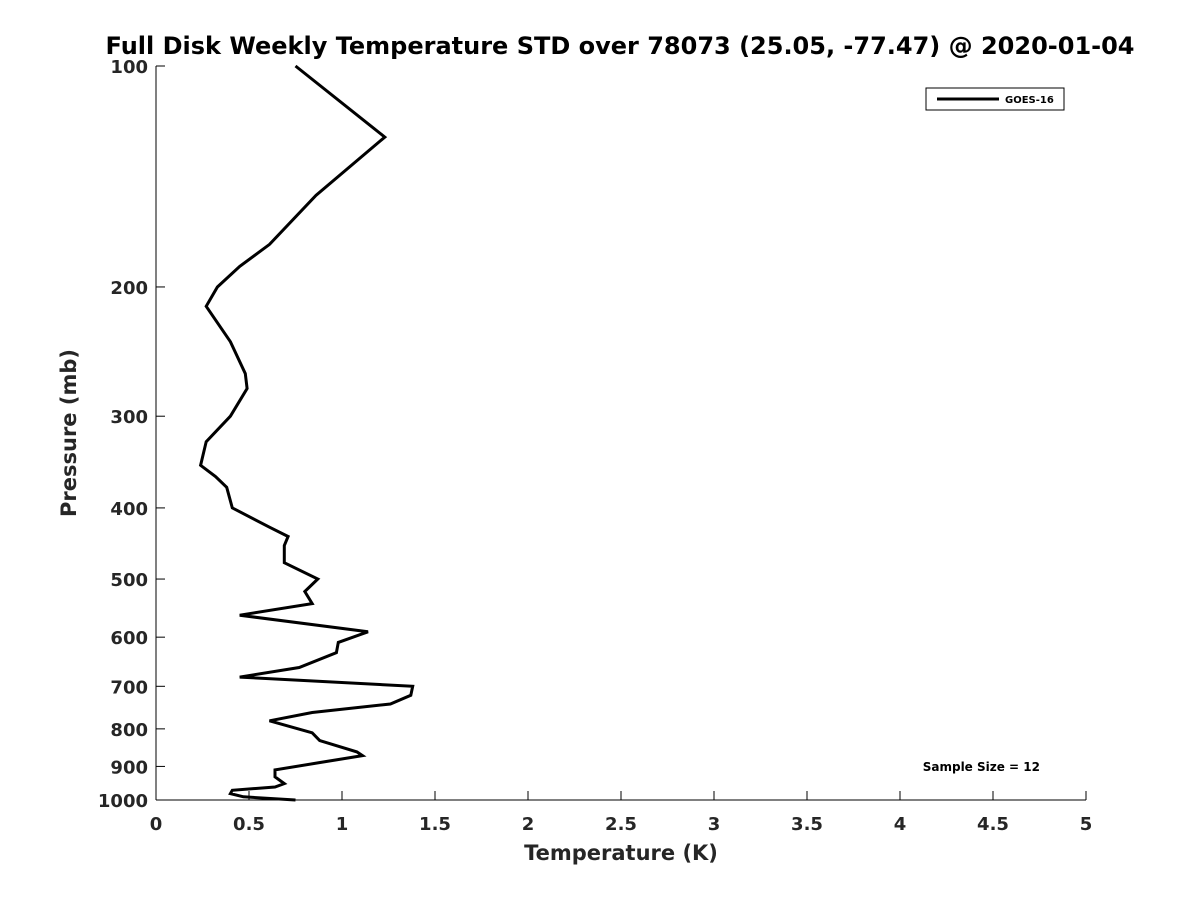 Image resolution: width=1200 pixels, height=900 pixels. I want to click on y-ticks: 100 200 300 400 500 600 700 800 900 1000, so click(131, 434).